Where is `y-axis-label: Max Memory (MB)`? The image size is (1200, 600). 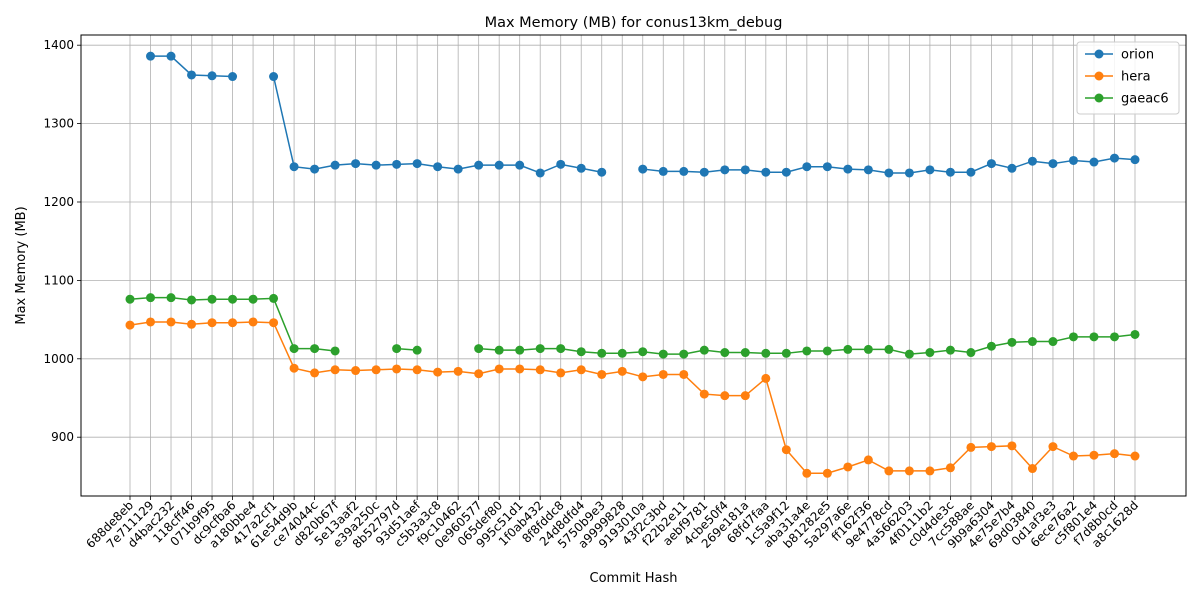
y-axis-label: Max Memory (MB) is located at coordinates (21, 265).